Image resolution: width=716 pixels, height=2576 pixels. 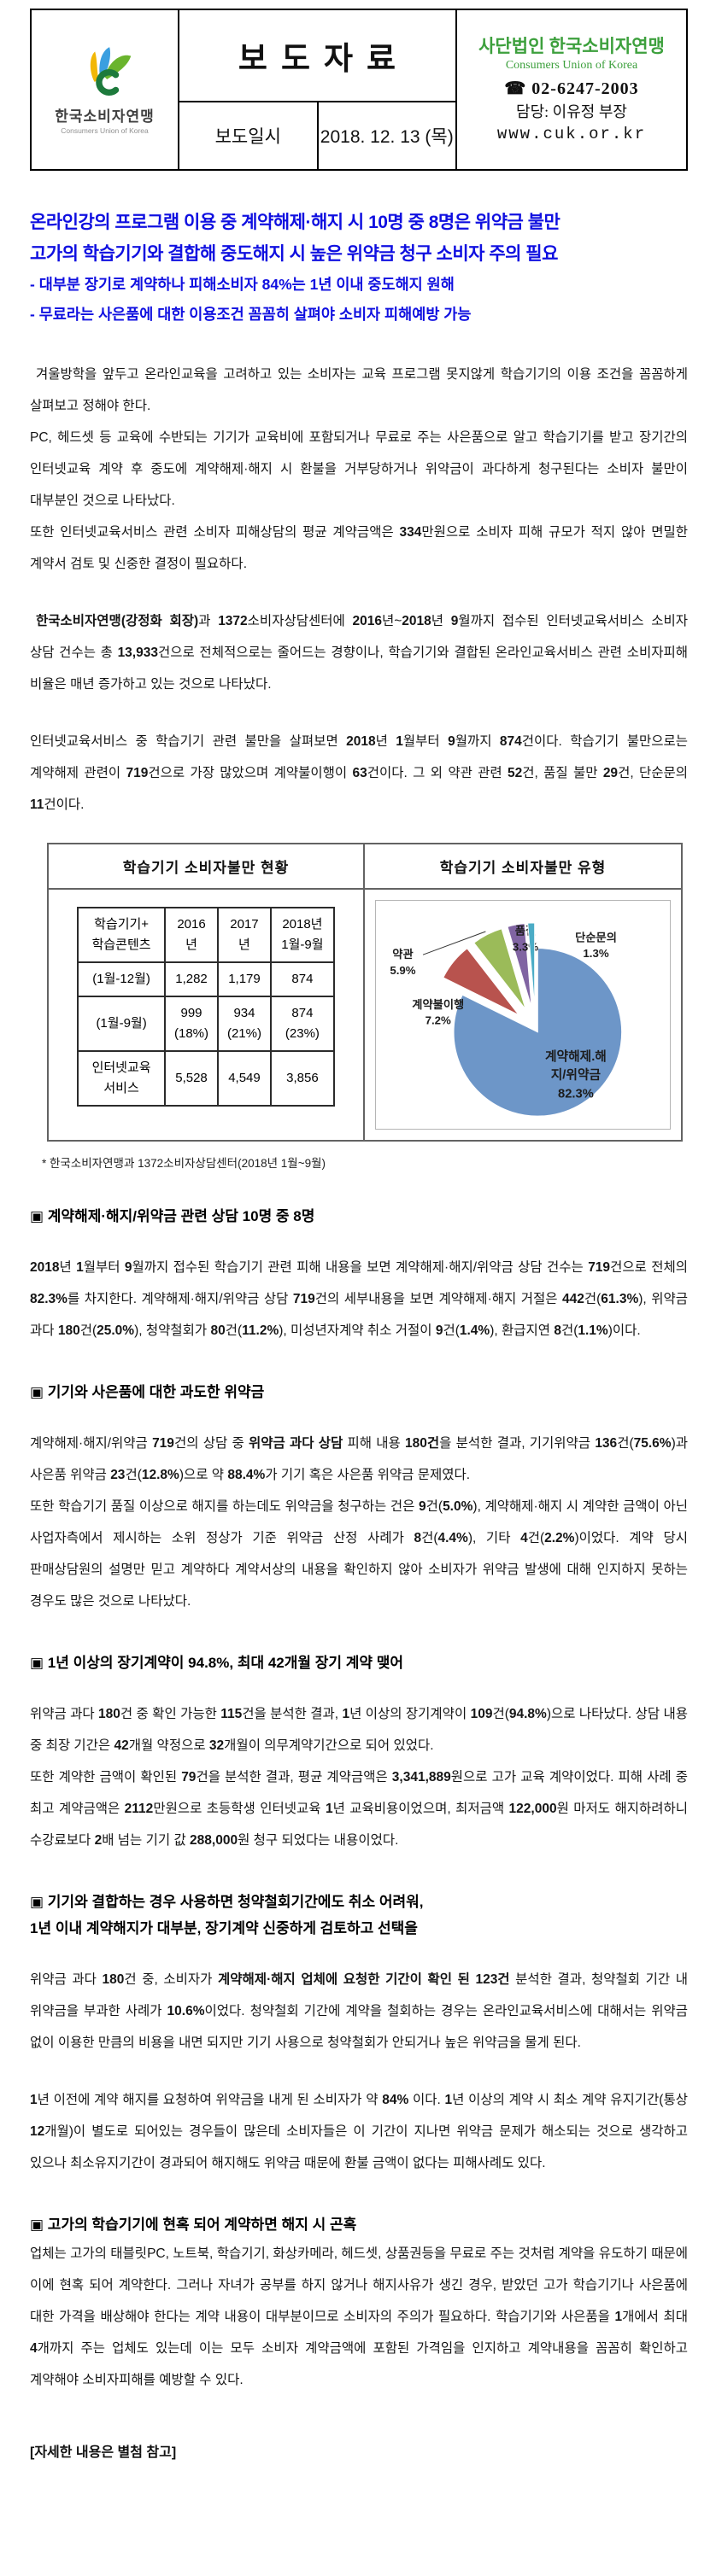 I want to click on section-heading: ▣ 계약해제·해지/위약금 관련 상담 10명 중 8명, so click(x=172, y=1216).